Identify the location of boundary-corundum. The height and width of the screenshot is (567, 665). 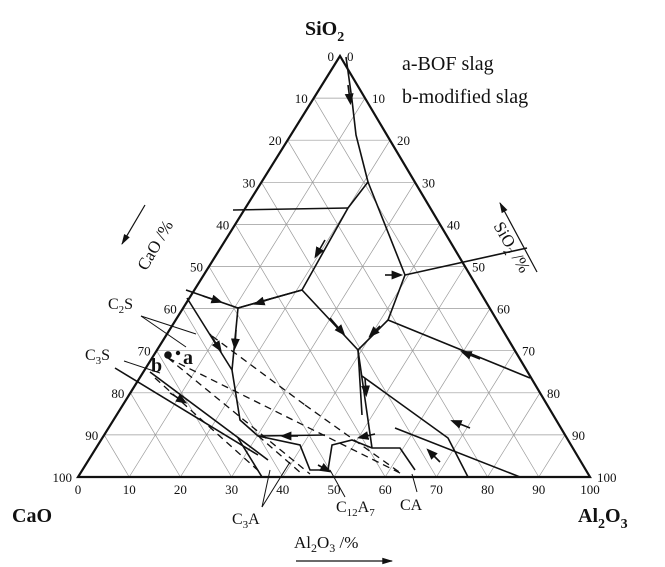
(459, 349).